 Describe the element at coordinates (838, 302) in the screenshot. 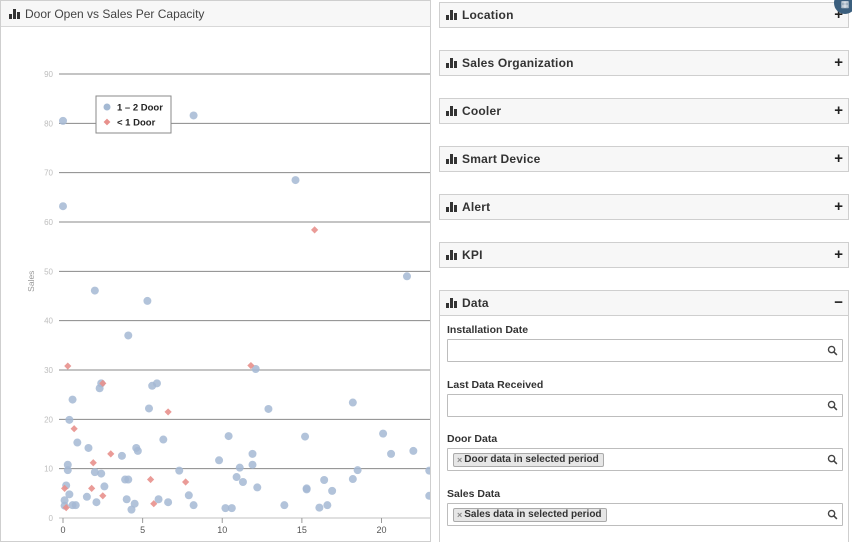

I see `collapse-icon: −` at that location.